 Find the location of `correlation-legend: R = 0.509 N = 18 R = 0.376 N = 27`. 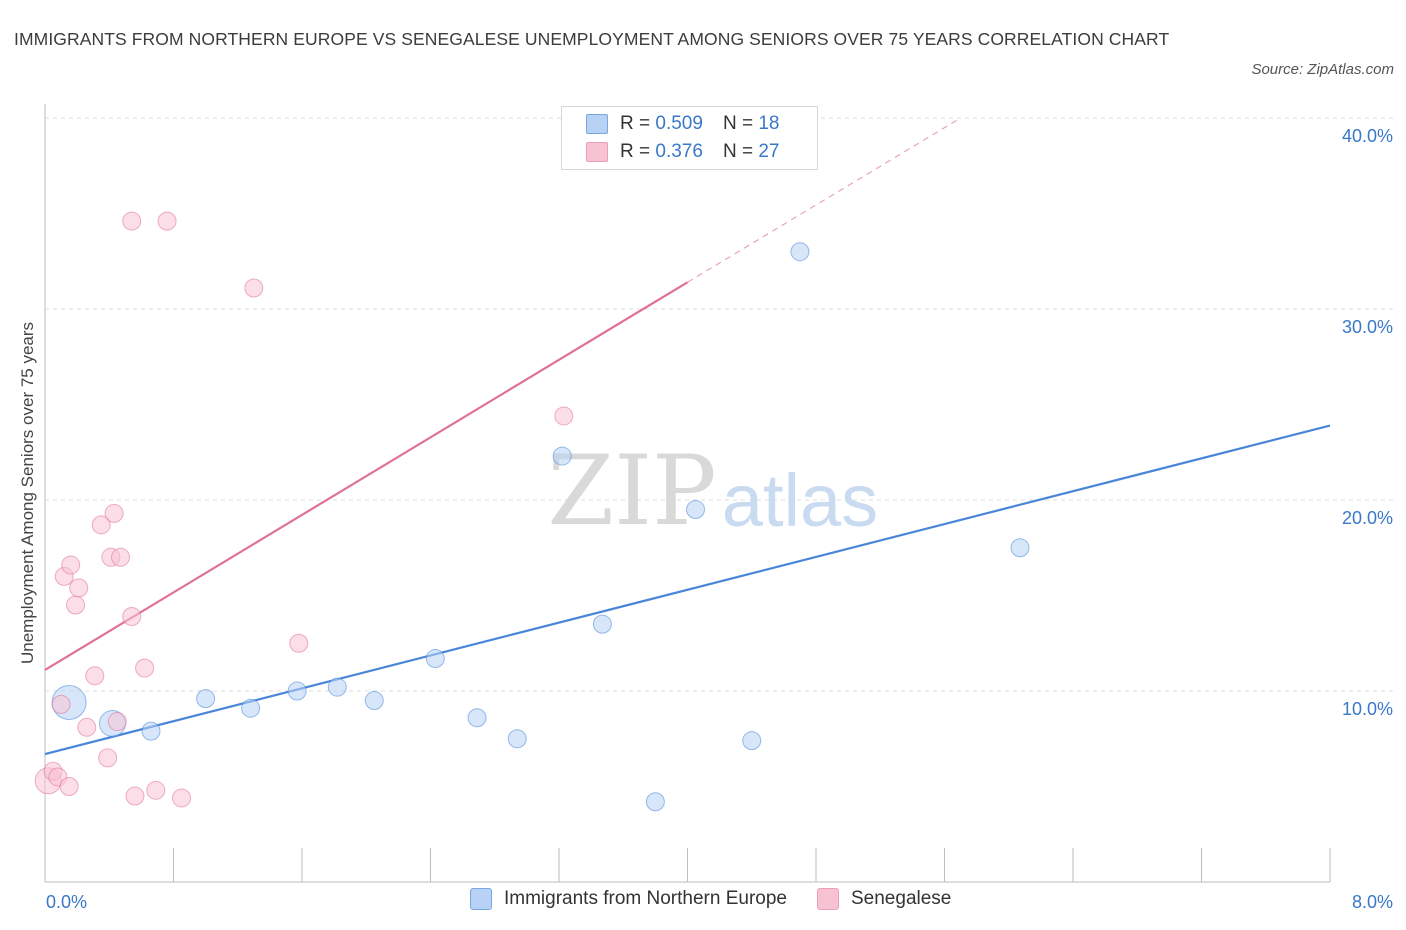

correlation-legend: R = 0.509 N = 18 R = 0.376 N = 27 is located at coordinates (689, 138).